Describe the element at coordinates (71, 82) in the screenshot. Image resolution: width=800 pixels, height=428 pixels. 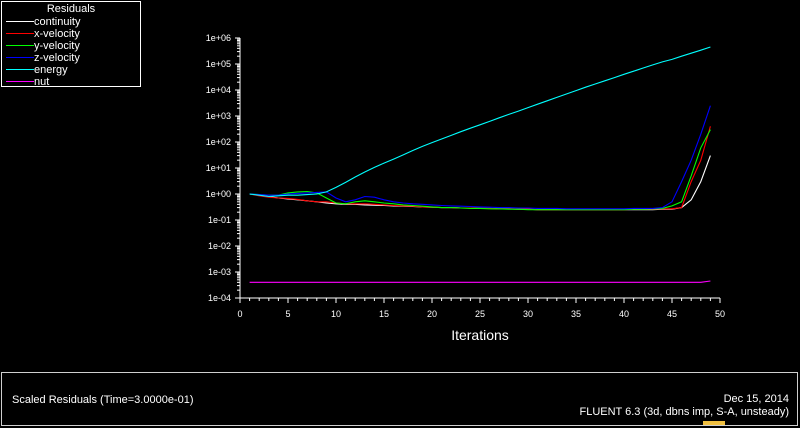
I see `legend-item-nut: nut` at that location.